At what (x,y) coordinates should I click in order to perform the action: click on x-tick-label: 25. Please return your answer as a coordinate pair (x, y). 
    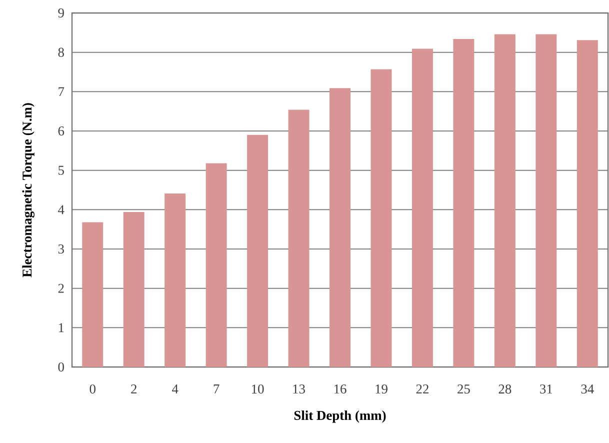
    Looking at the image, I should click on (464, 389).